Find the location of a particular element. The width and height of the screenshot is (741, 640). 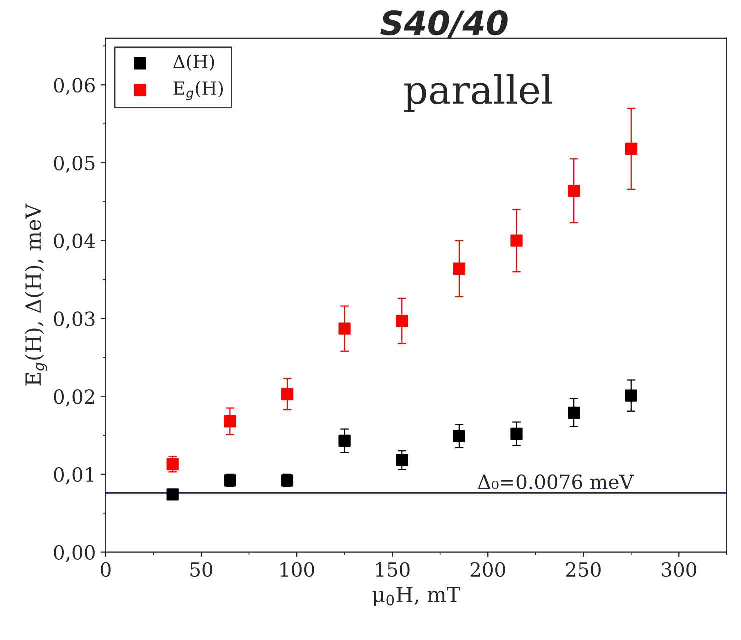

y-tick-label: 0,04 is located at coordinates (75, 242).